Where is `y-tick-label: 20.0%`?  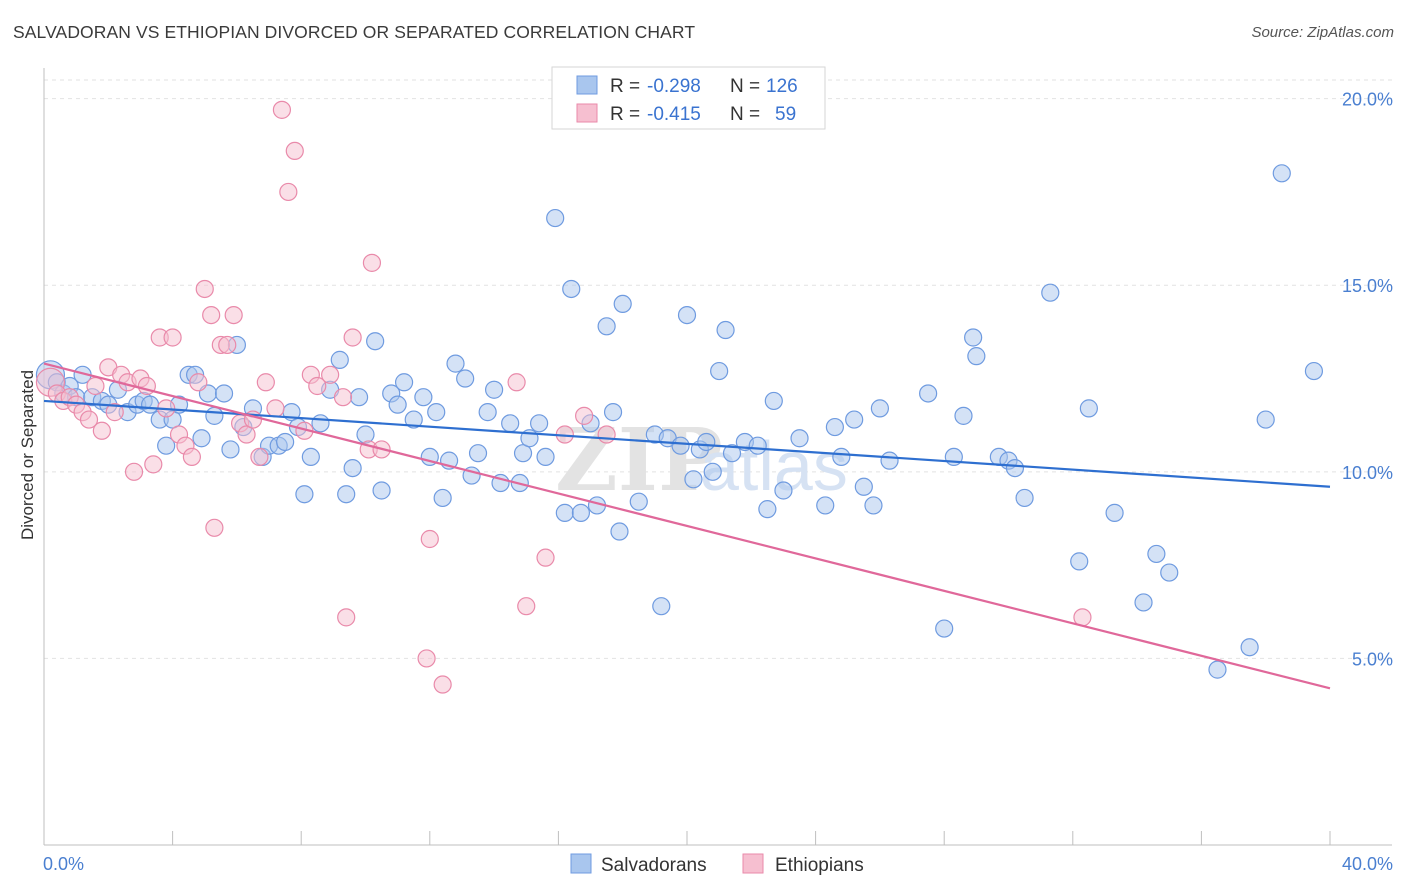 y-tick-label: 20.0% is located at coordinates (1367, 100).